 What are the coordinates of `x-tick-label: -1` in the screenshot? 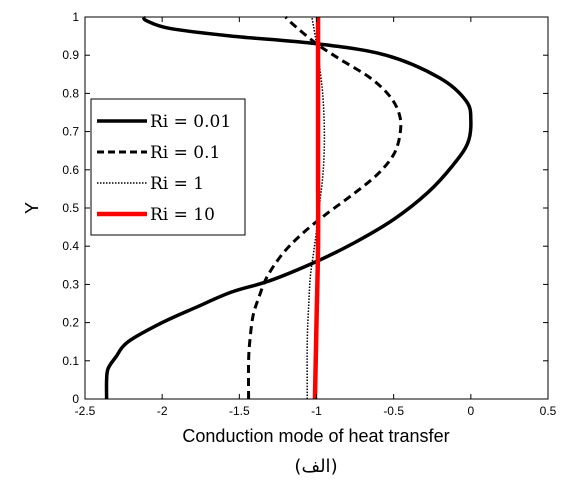 It's located at (316, 411).